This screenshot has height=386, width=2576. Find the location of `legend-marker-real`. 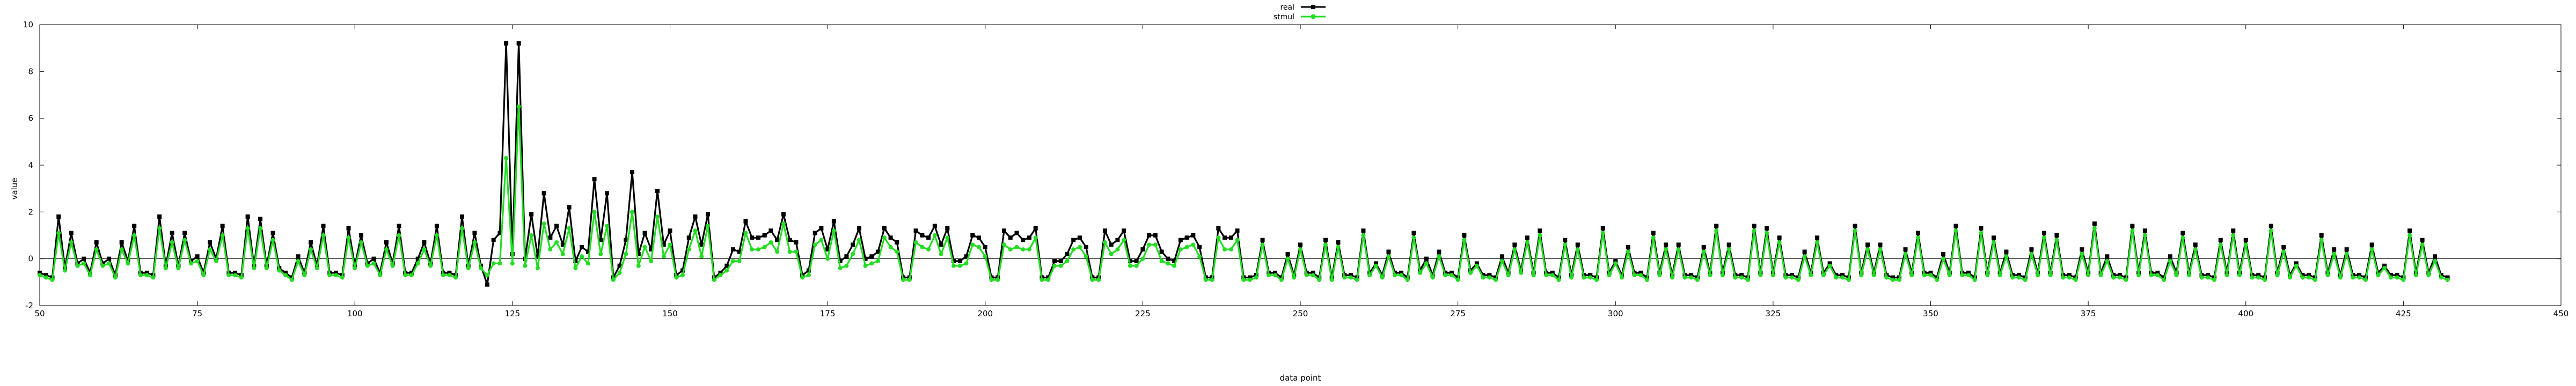

legend-marker-real is located at coordinates (1313, 7).